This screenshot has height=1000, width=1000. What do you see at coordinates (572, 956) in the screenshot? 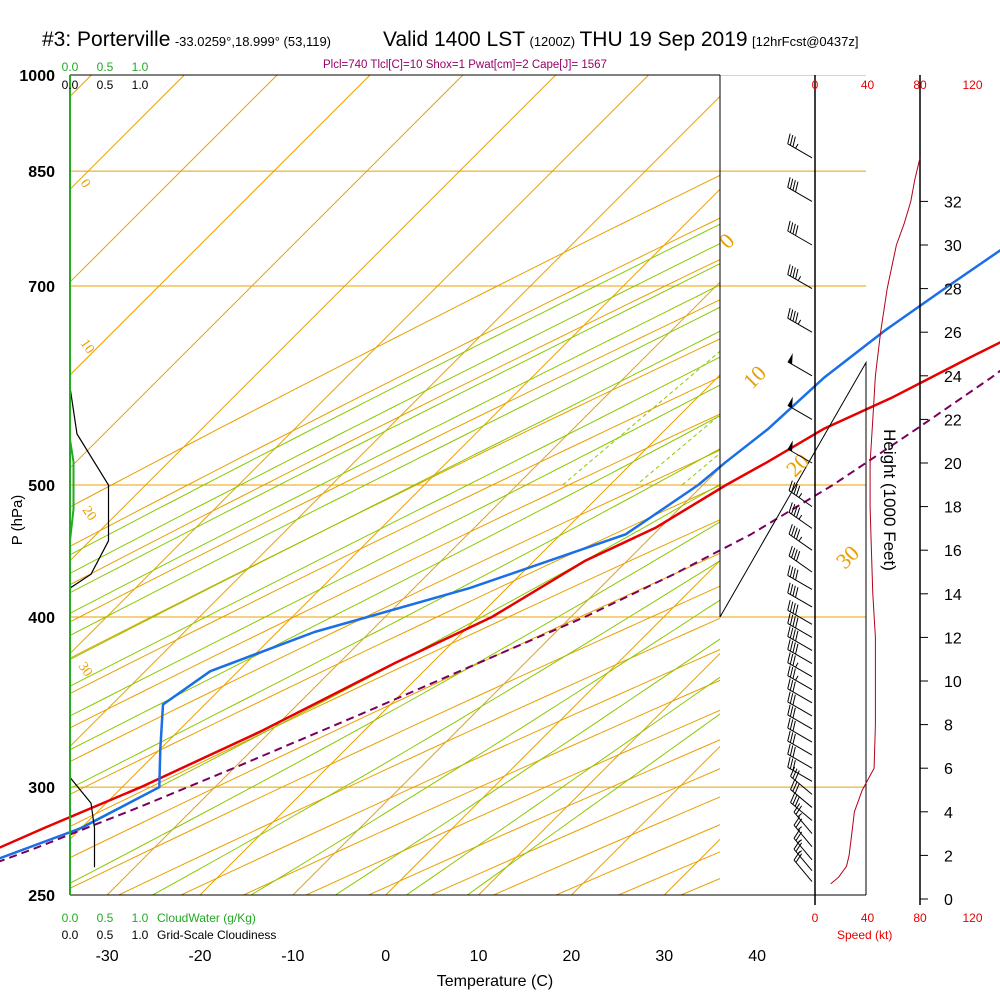
I see `x-tick-label: 20` at bounding box center [572, 956].